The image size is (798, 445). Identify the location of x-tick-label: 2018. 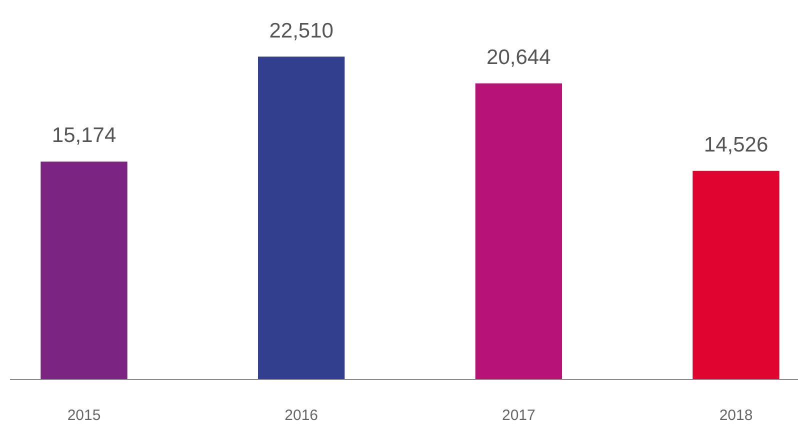
(736, 415).